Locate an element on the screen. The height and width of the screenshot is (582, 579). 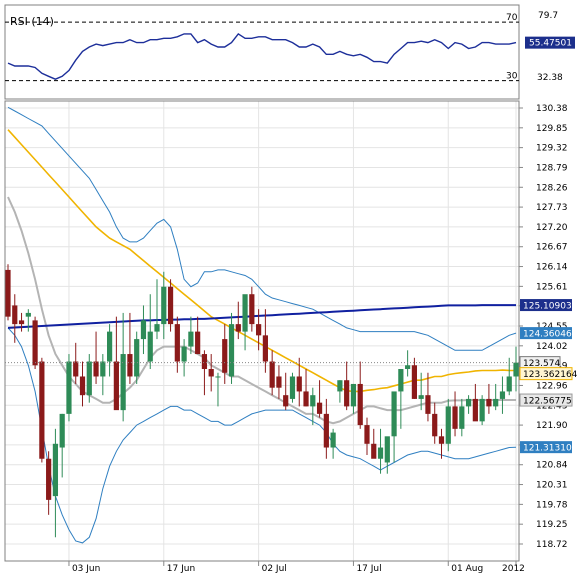
price-y-tick-label: 127.73 is located at coordinates (552, 208).